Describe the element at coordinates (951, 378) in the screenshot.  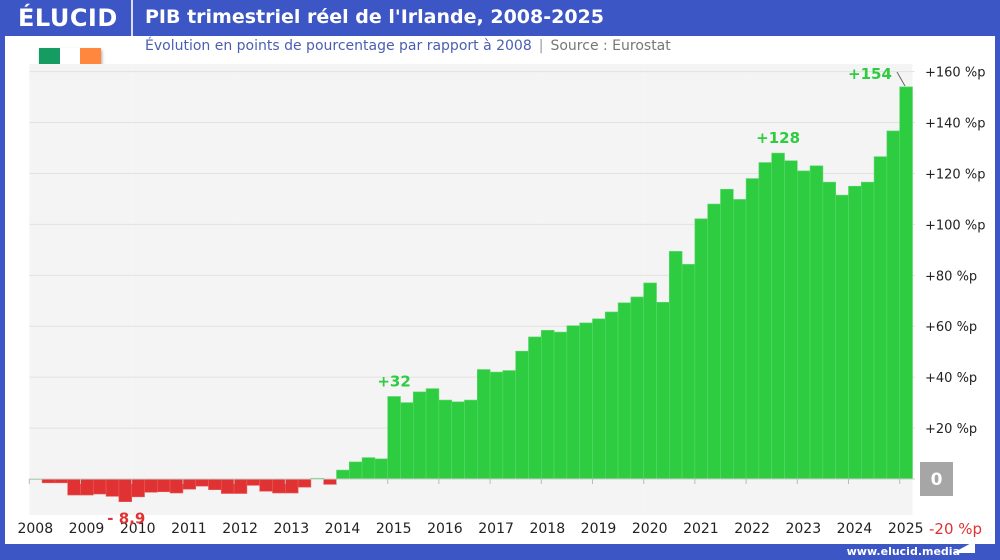
I see `y-tick-label: +40 %p` at that location.